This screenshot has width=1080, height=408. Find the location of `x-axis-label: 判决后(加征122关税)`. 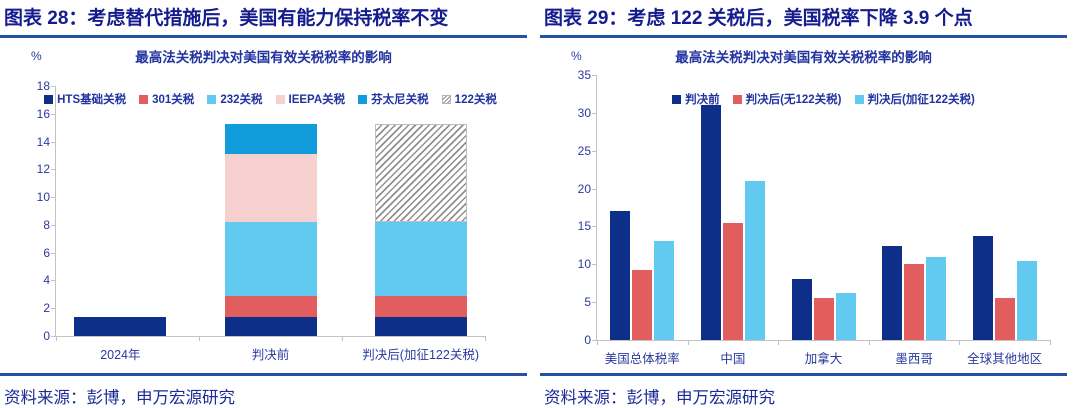

x-axis-label: 判决后(加征122关税) is located at coordinates (420, 355).